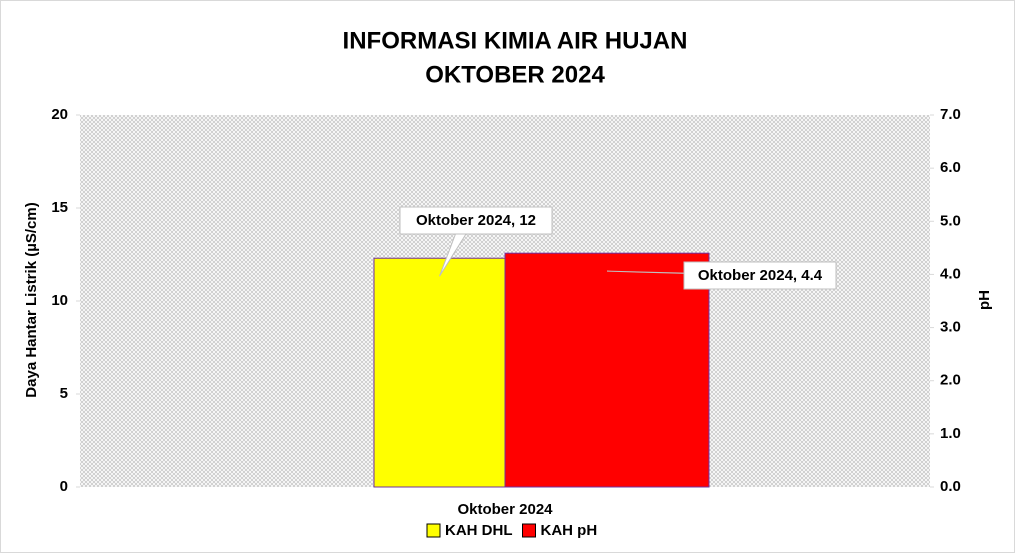  I want to click on chart-subtitle: OKTOBER 2024, so click(515, 74).